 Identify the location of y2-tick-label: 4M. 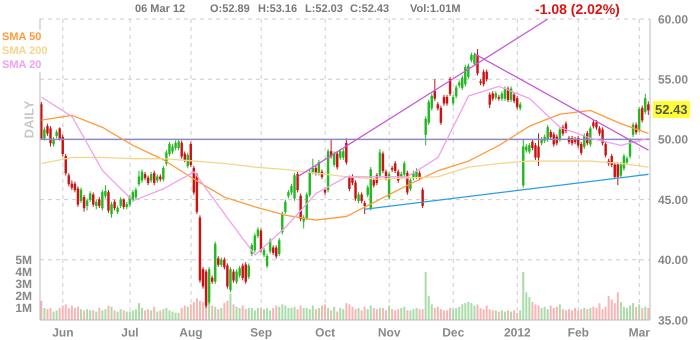
(23, 272).